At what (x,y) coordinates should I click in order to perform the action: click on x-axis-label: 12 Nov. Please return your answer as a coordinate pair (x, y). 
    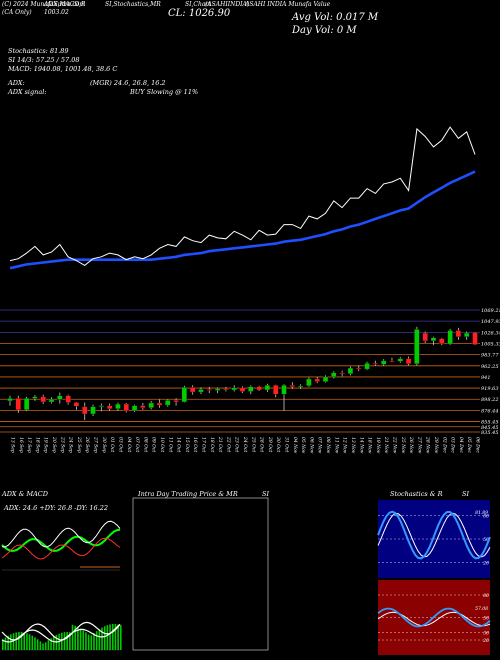
    Looking at the image, I should click on (345, 445).